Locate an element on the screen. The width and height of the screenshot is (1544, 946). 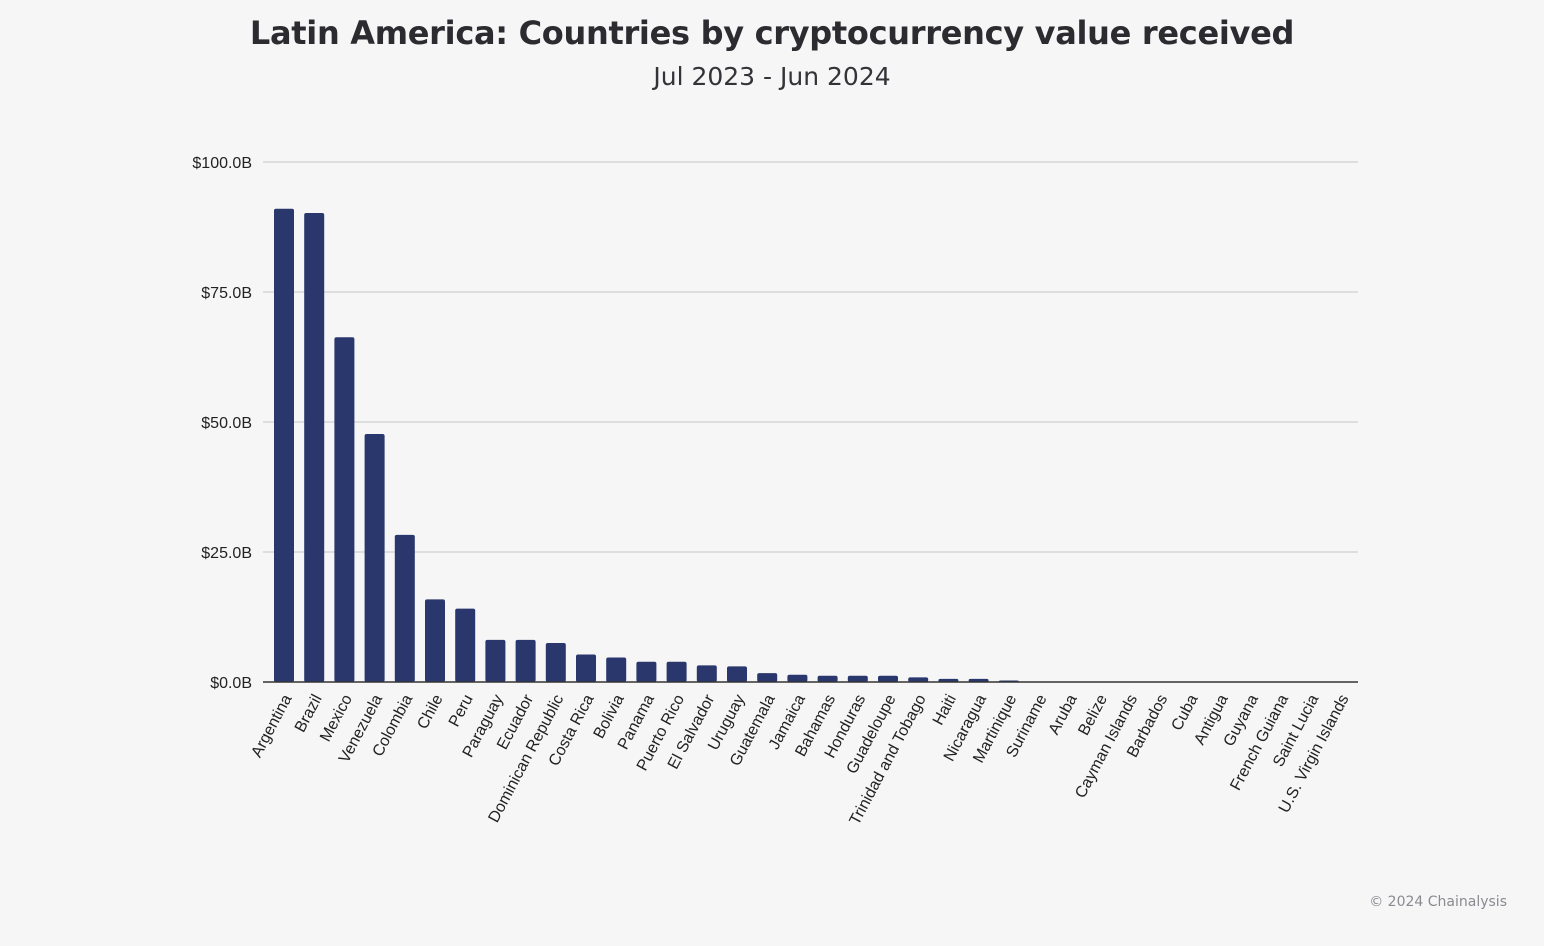
x-tick-label: Chile is located at coordinates (430, 712).